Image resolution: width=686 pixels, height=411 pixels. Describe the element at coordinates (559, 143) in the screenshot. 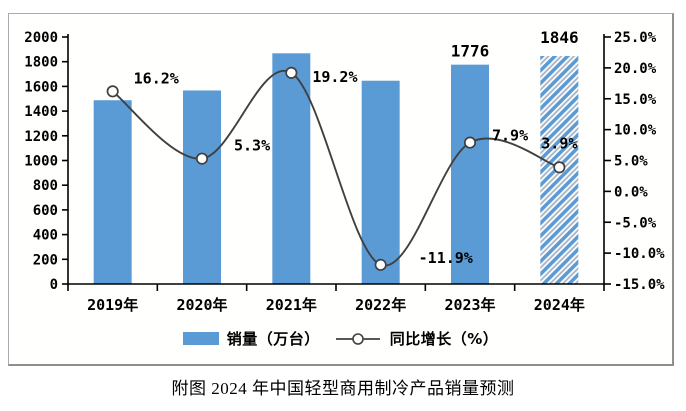

I see `growth-value-label-2024年: 3.9%` at that location.